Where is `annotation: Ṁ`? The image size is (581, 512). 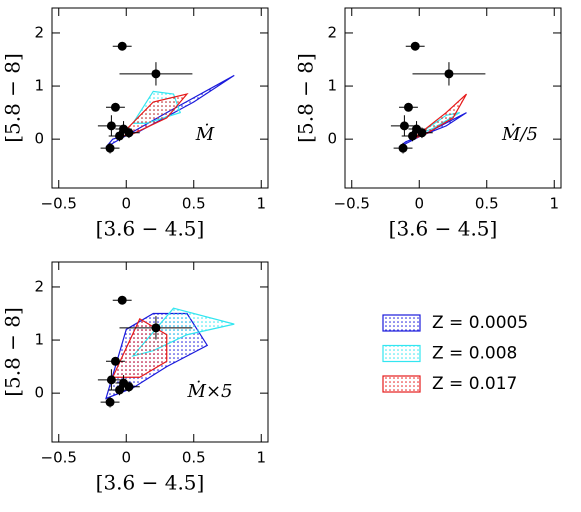
annotation: Ṁ is located at coordinates (205, 133).